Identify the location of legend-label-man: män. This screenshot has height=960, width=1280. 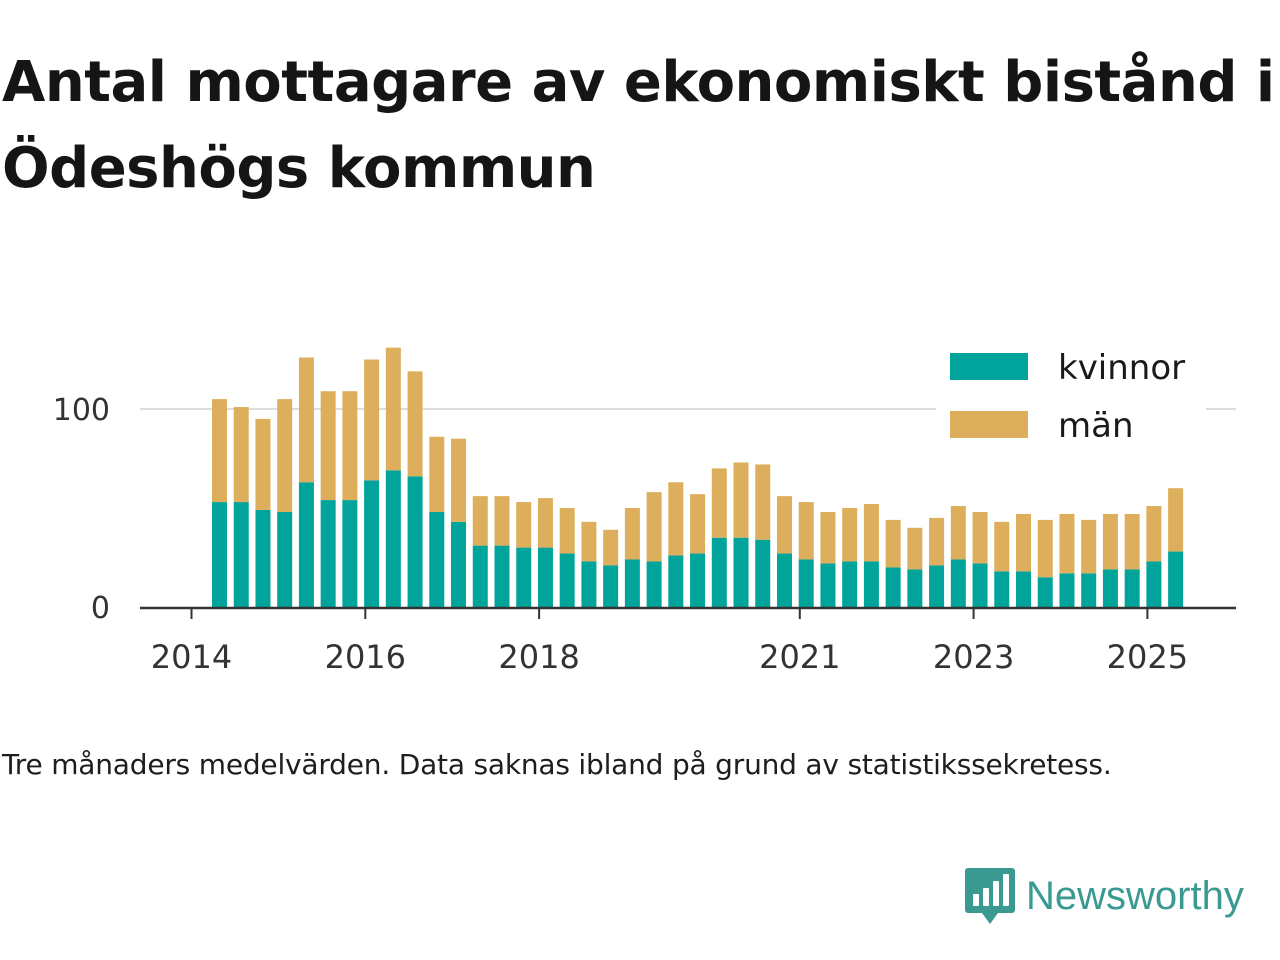
(1096, 426).